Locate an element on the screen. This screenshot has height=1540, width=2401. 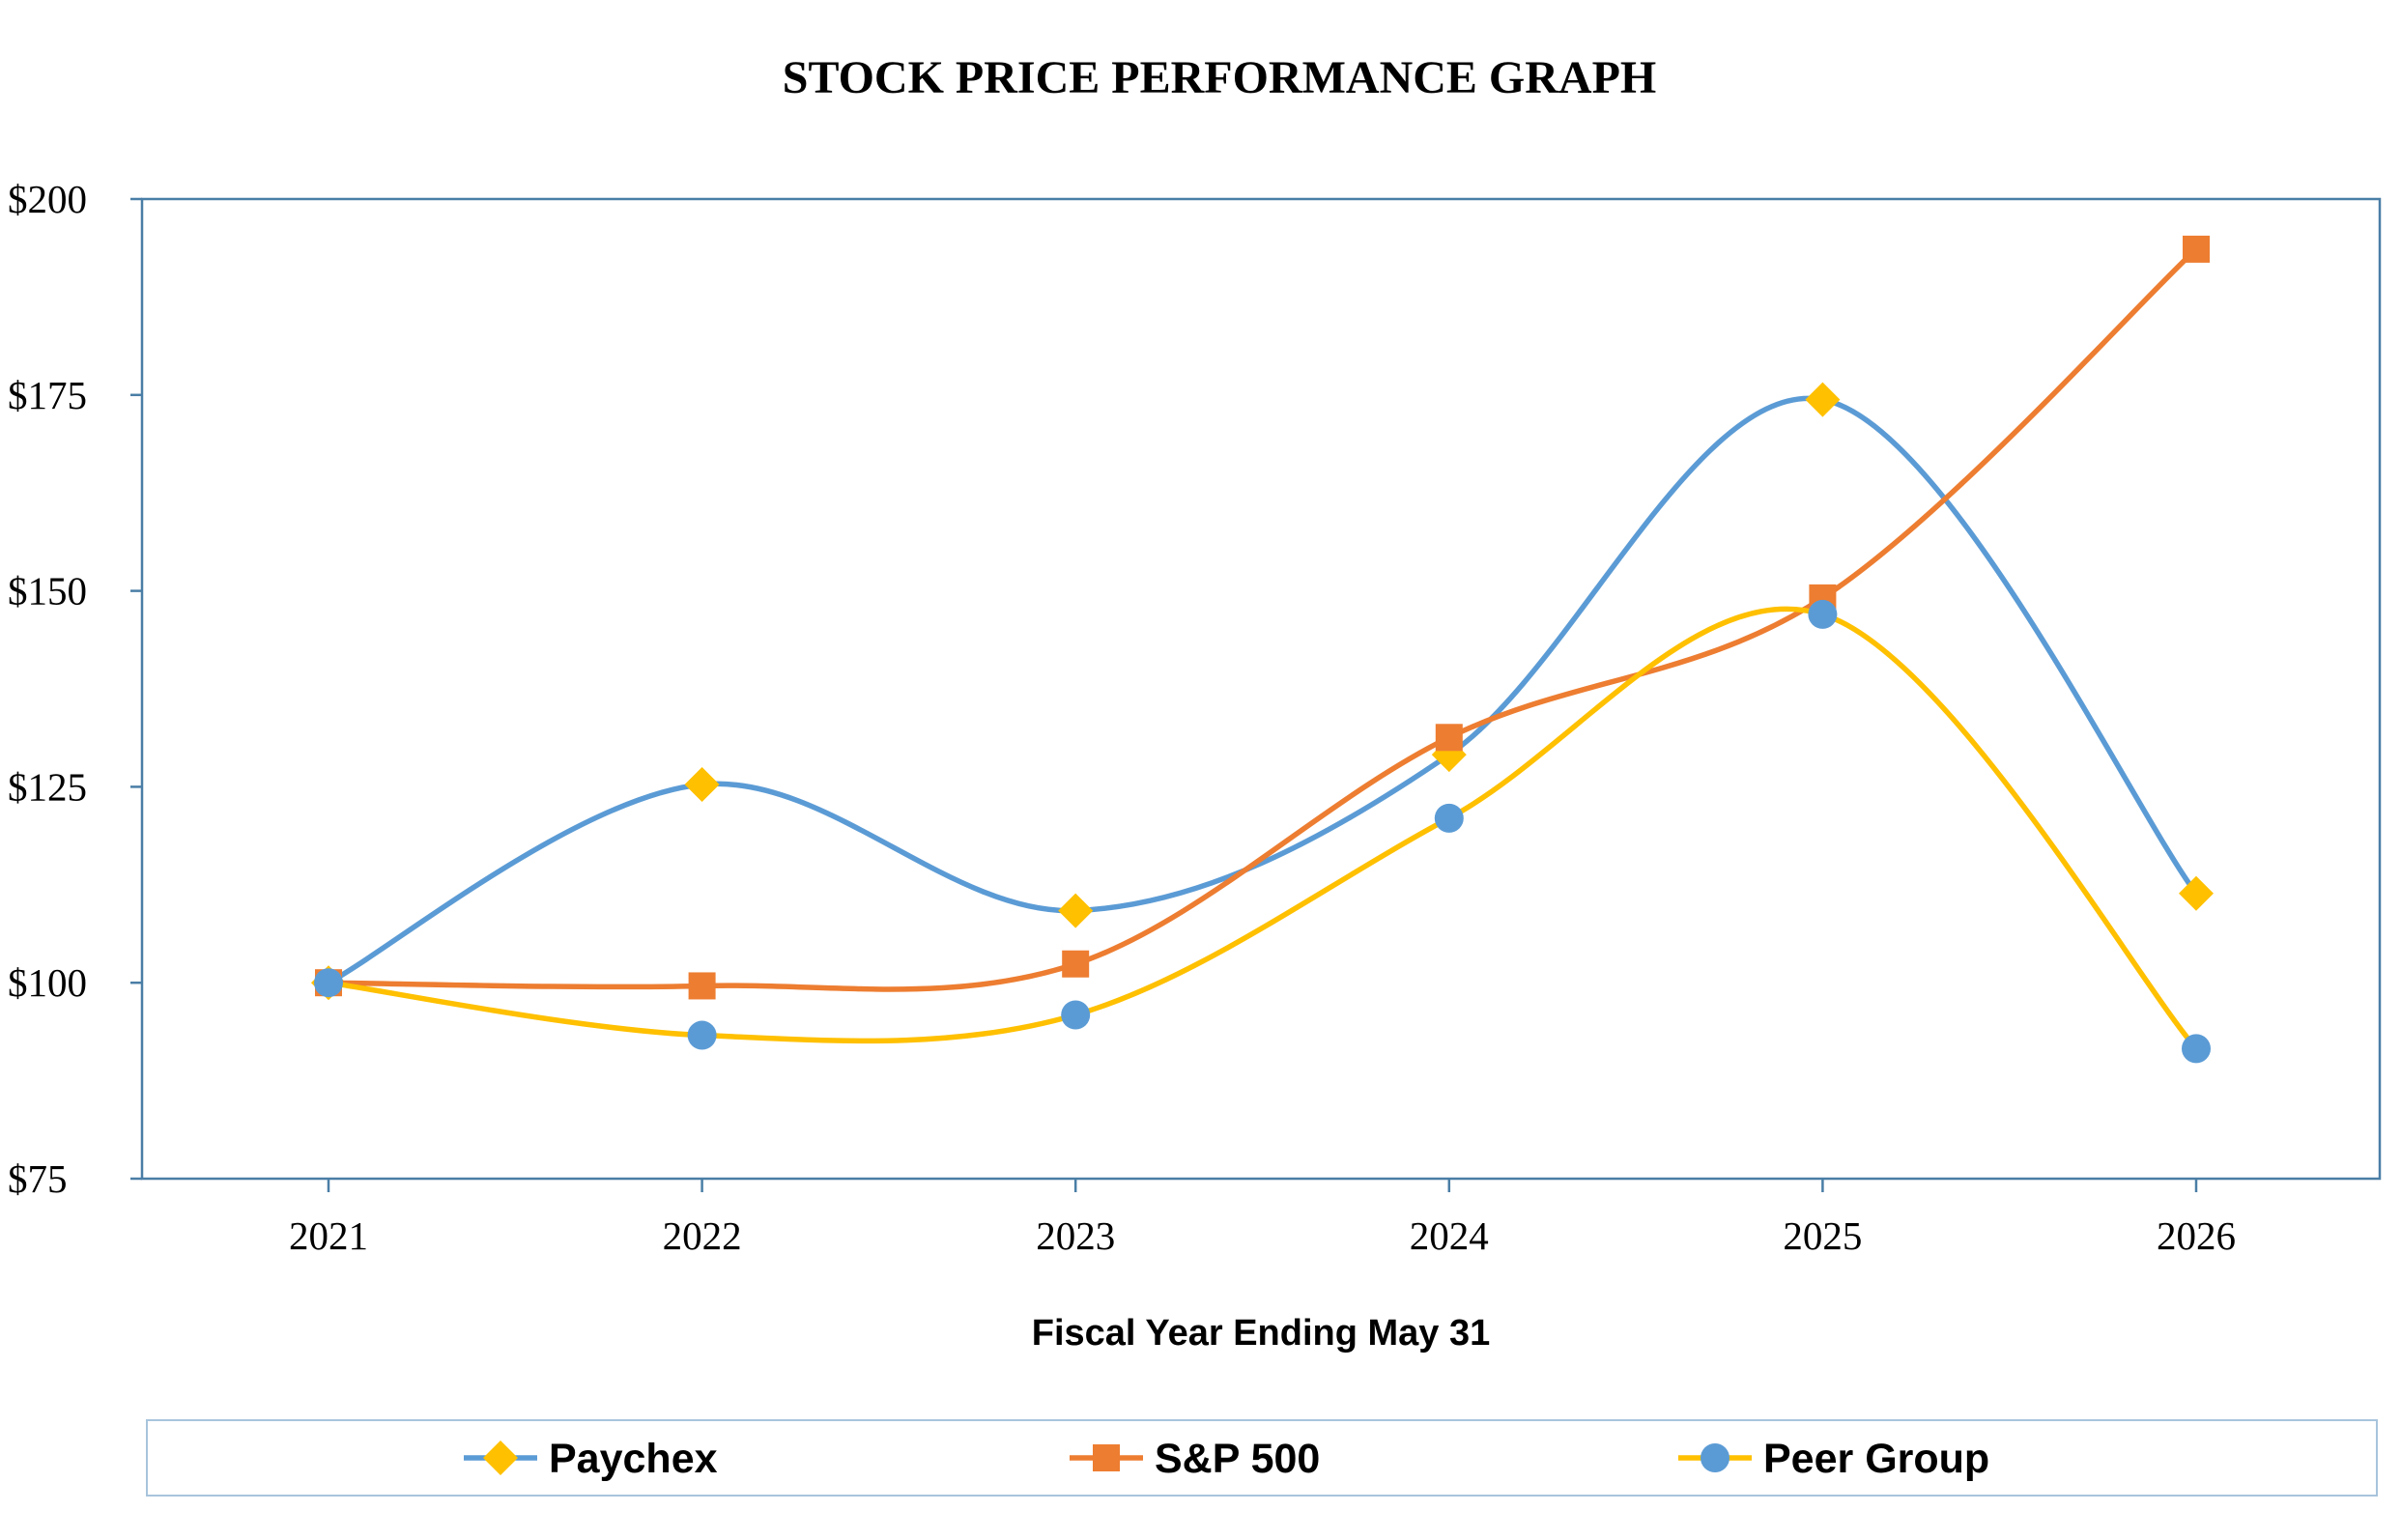
legend-label-paychex: Paychex is located at coordinates (634, 1459).